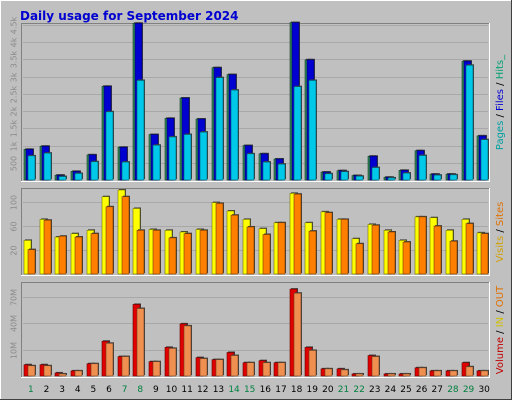 Image resolution: width=512 pixels, height=400 pixels. I want to click on legend-entry: Files, so click(500, 100).